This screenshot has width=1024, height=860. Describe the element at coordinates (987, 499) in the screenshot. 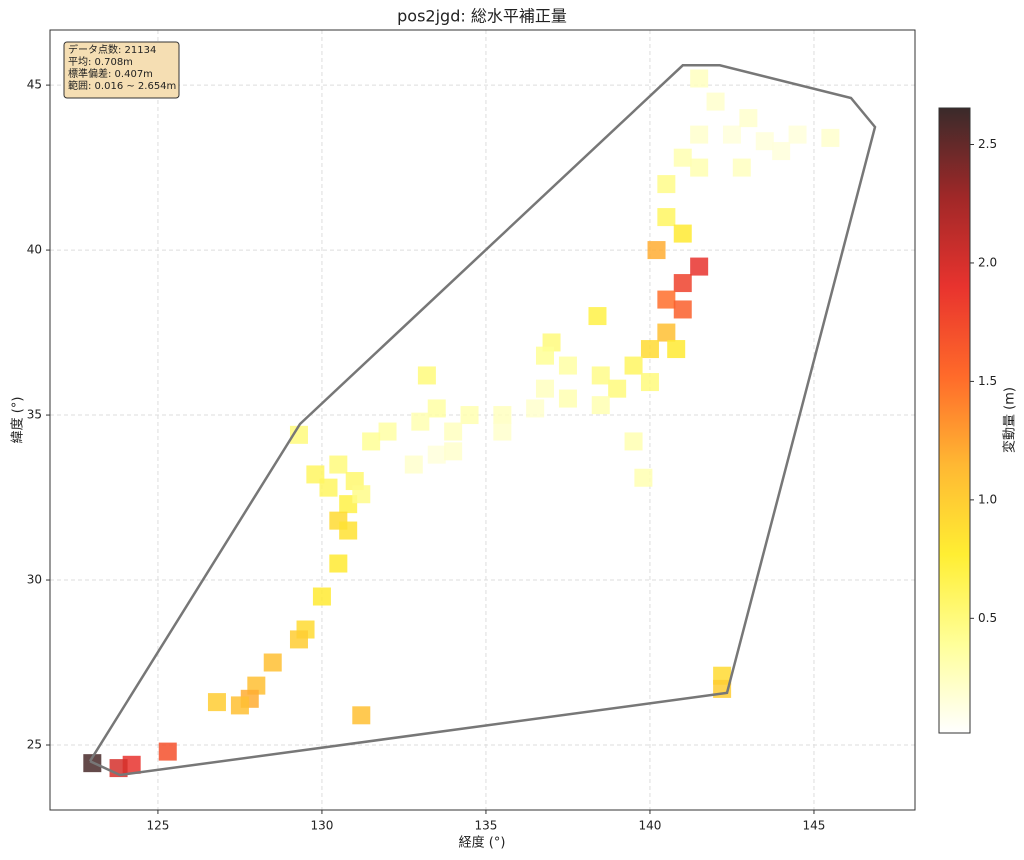

I see `colorbar-tick-label: 1.0` at that location.